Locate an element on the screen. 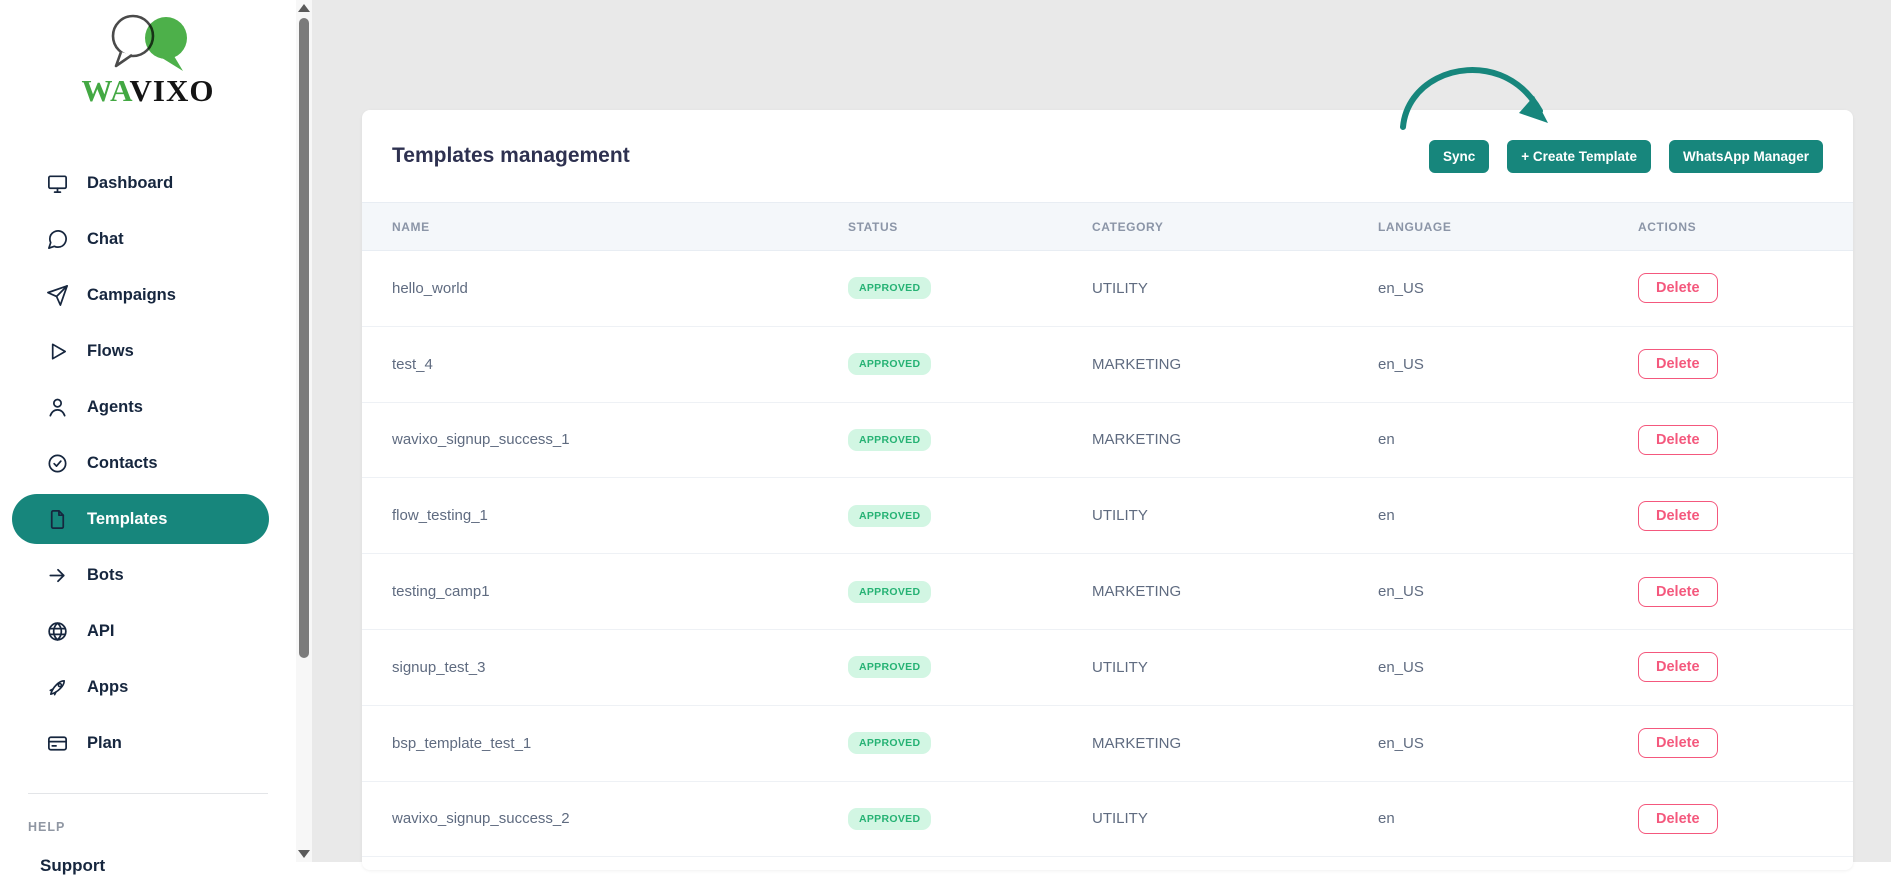 This screenshot has height=876, width=1891. sidebar-item-dashboard: Dashboard is located at coordinates (148, 183).